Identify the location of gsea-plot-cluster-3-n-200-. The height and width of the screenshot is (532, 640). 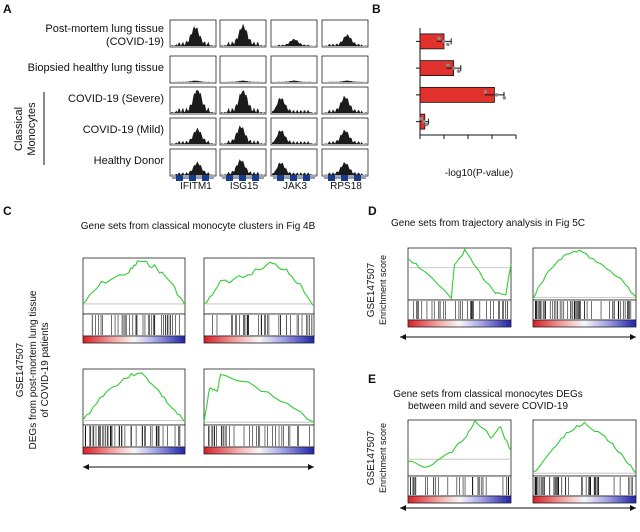
(459, 287).